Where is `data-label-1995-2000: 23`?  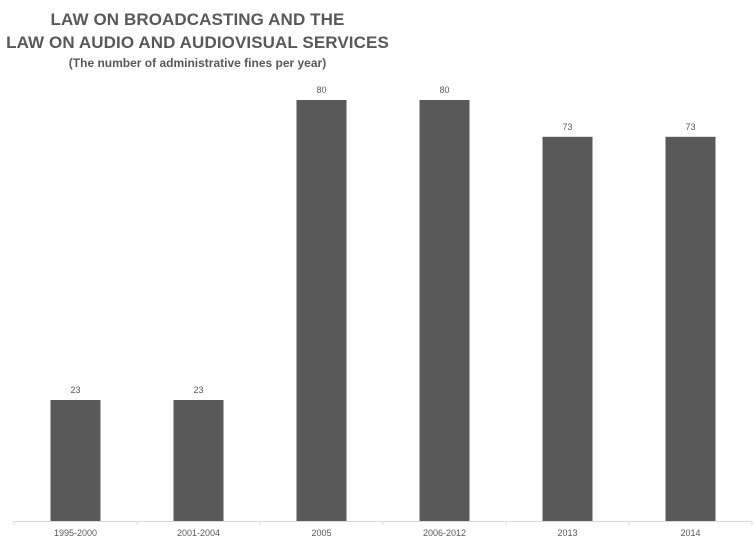
data-label-1995-2000: 23 is located at coordinates (75, 390).